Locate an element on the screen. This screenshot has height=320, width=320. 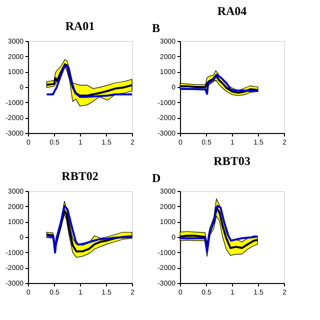
chart-title: RBT03 is located at coordinates (232, 161).